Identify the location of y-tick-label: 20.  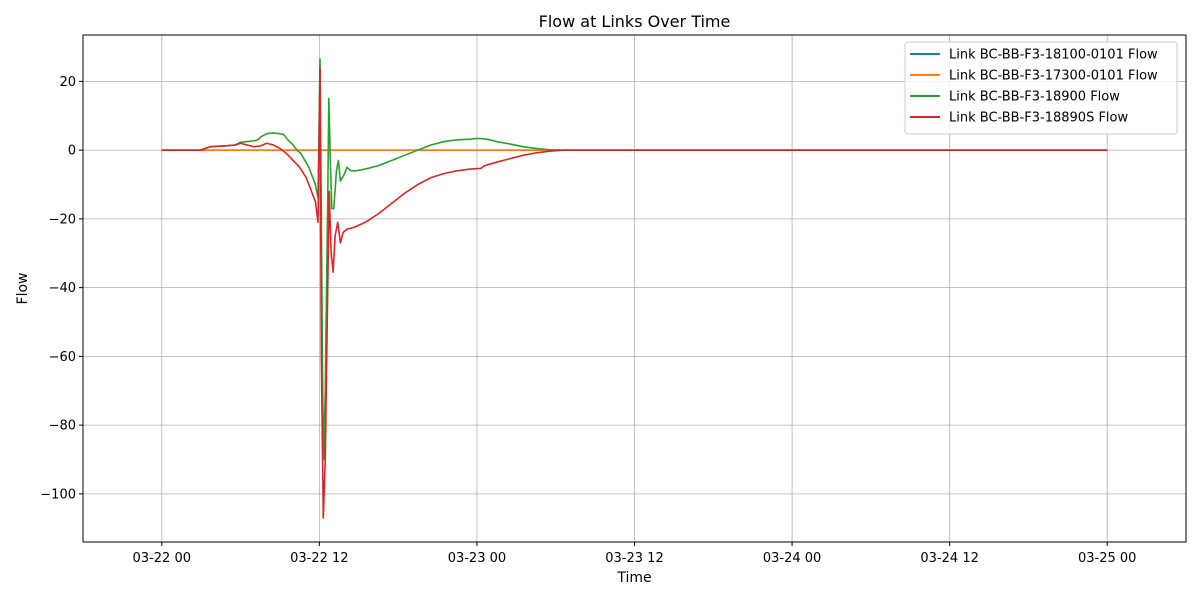
(67, 82).